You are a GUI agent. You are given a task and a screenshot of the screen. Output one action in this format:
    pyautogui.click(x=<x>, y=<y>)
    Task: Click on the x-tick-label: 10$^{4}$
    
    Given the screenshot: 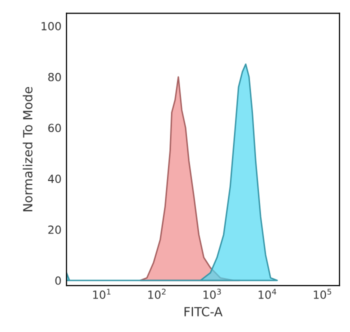 What is the action you would take?
    pyautogui.click(x=267, y=293)
    